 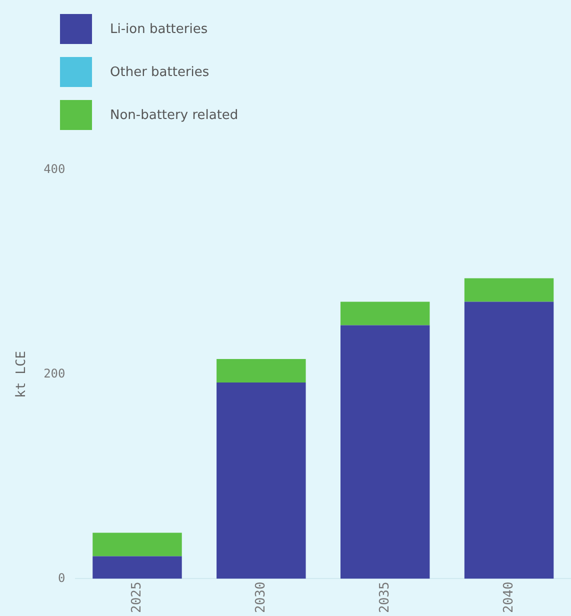 I want to click on x-tick-label: 2035, so click(x=384, y=598).